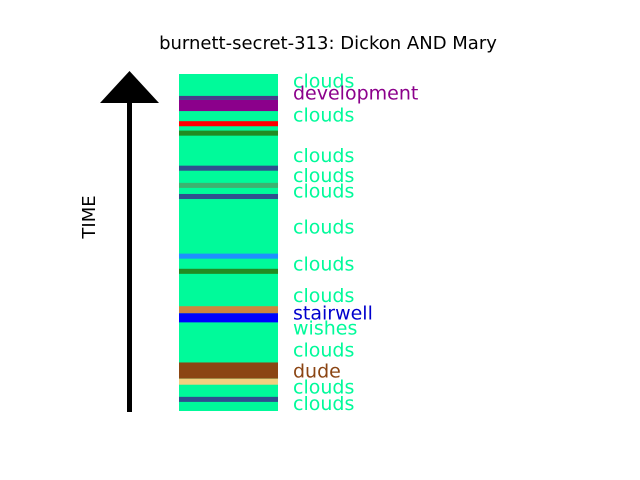 Image resolution: width=640 pixels, height=480 pixels. Describe the element at coordinates (325, 328) in the screenshot. I see `segment-label-10: wishes` at that location.